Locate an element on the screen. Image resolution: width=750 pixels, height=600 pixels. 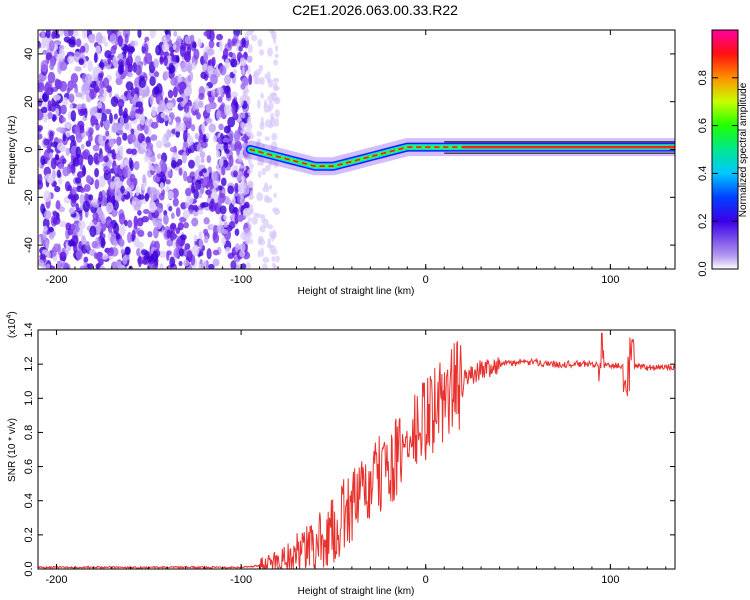
y-tick-label: 1.4 is located at coordinates (29, 329).